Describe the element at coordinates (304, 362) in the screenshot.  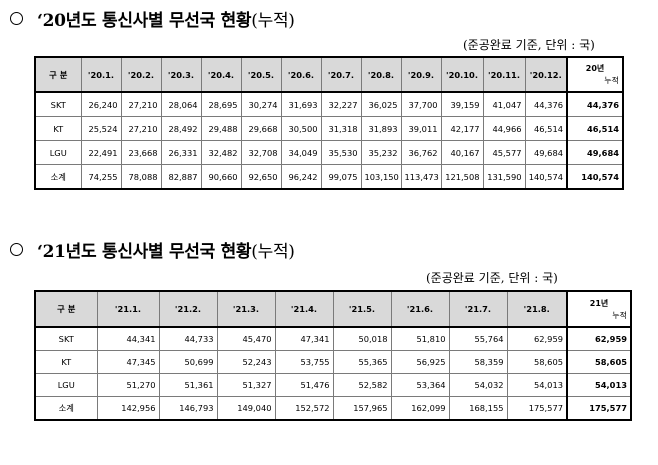
I see `value-cell: 53,755` at that location.